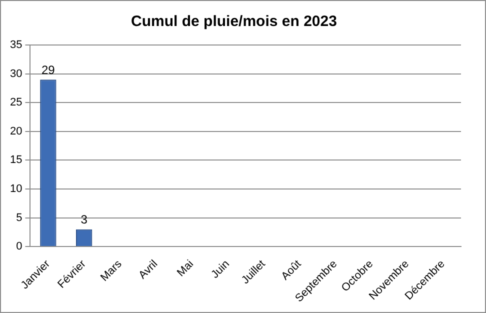  I want to click on y-tick-label: 10, so click(16, 189).